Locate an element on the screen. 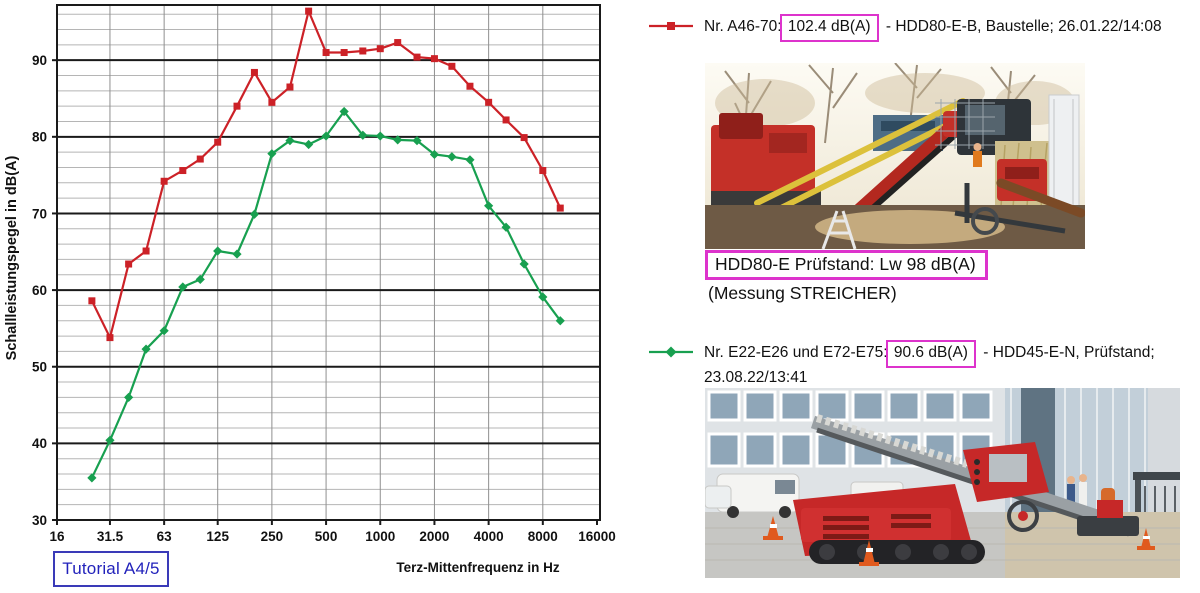 The height and width of the screenshot is (593, 1200). svg-text: 4000 is located at coordinates (489, 536).